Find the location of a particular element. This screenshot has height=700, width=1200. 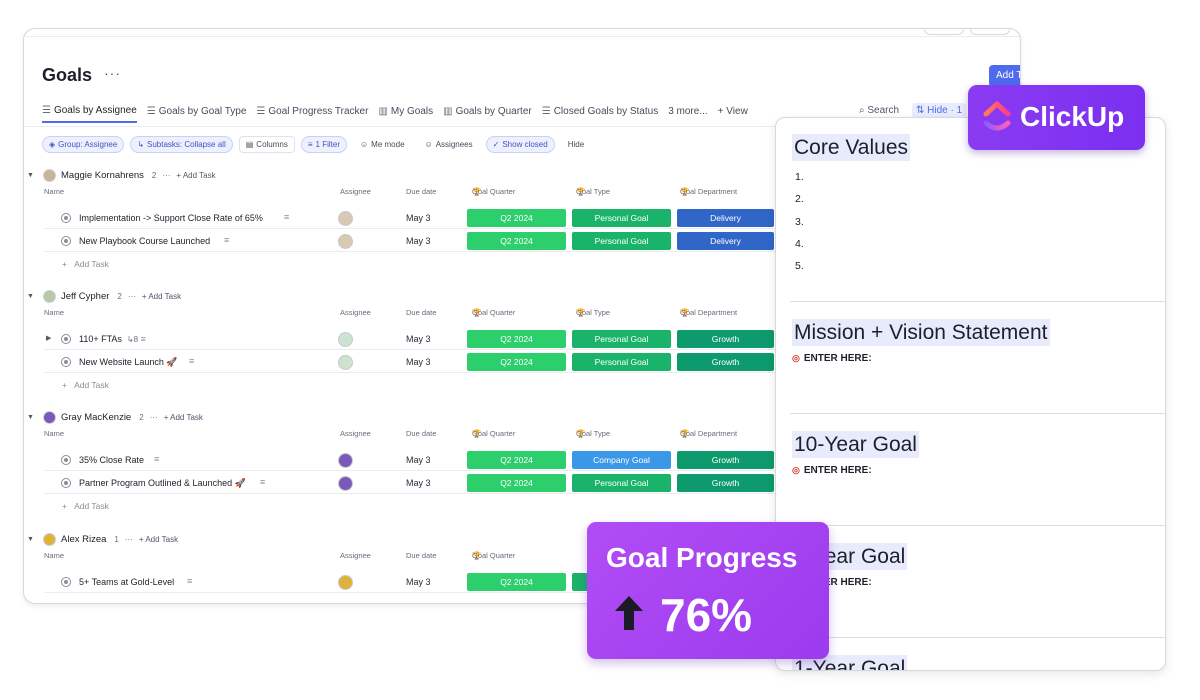

assignees-chip: ☺ Assignees is located at coordinates (449, 144).